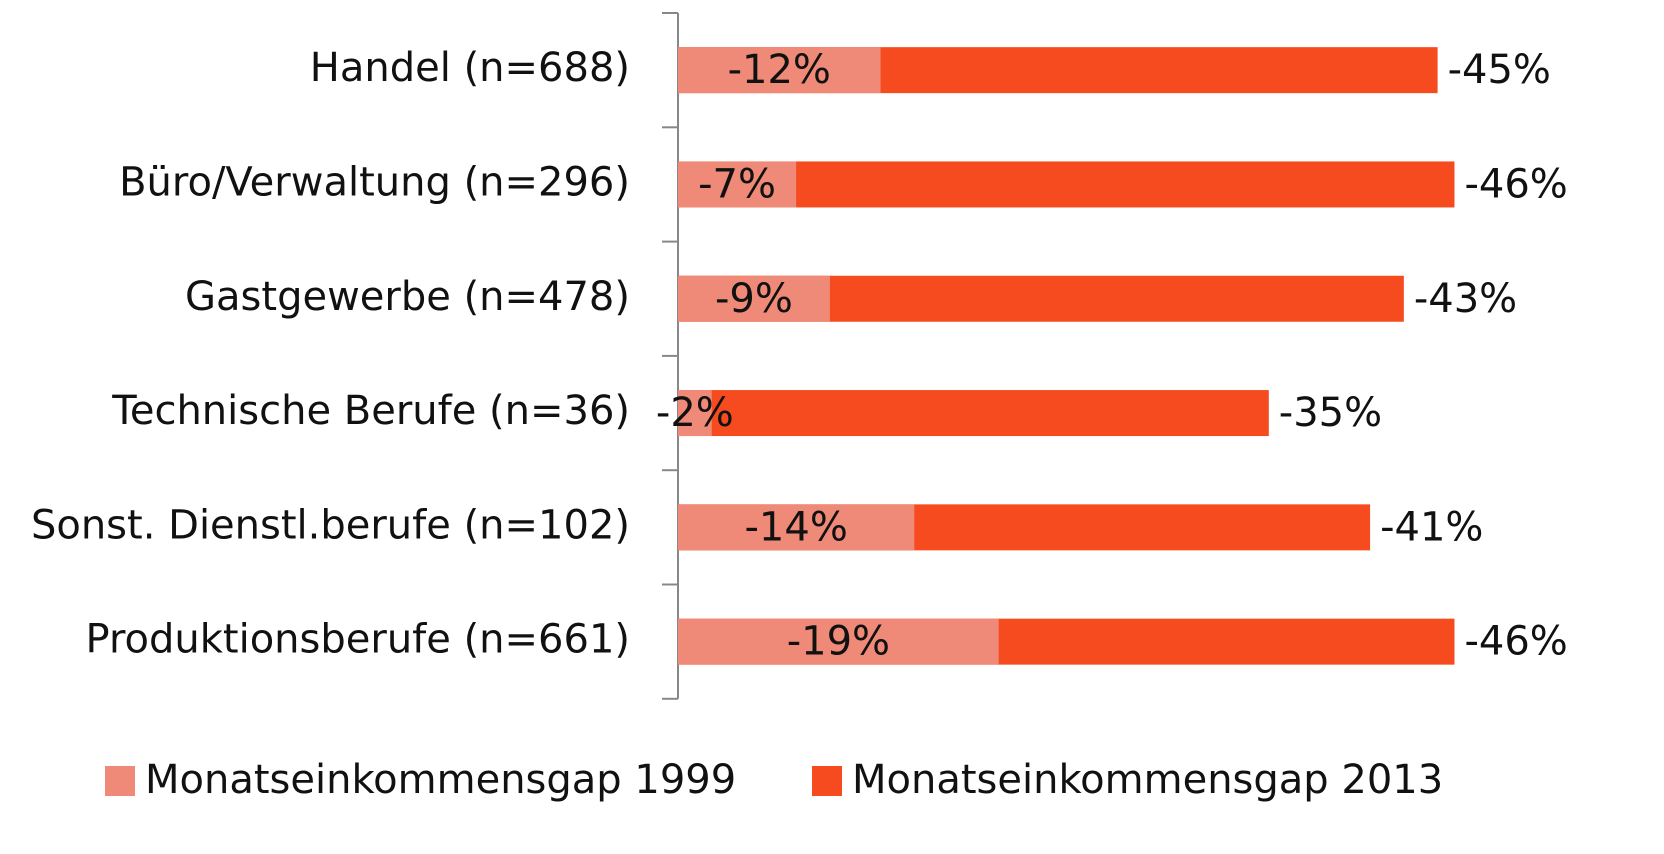  Describe the element at coordinates (440, 780) in the screenshot. I see `legend-label: Monatseinkommensgap 1999` at that location.